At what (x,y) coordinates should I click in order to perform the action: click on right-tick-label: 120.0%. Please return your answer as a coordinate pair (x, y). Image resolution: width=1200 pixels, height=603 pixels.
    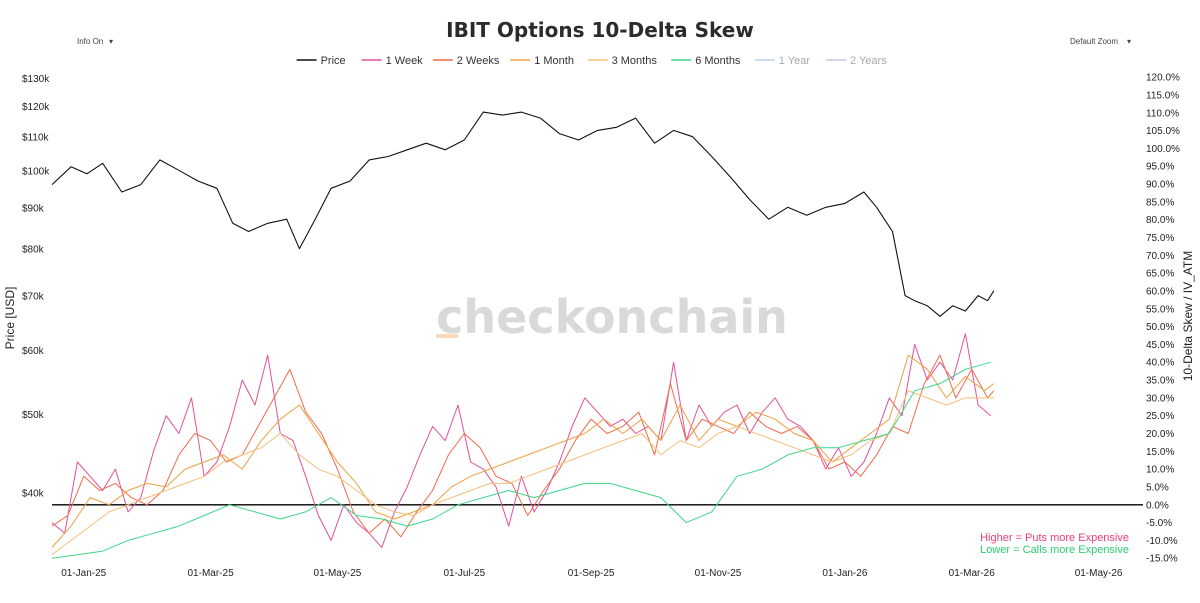
    Looking at the image, I should click on (1163, 78).